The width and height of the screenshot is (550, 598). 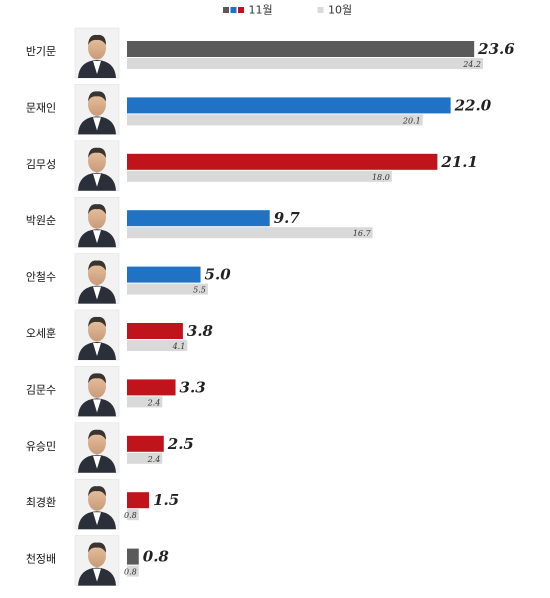 I want to click on value-label-oct: 18.0, so click(x=381, y=177).